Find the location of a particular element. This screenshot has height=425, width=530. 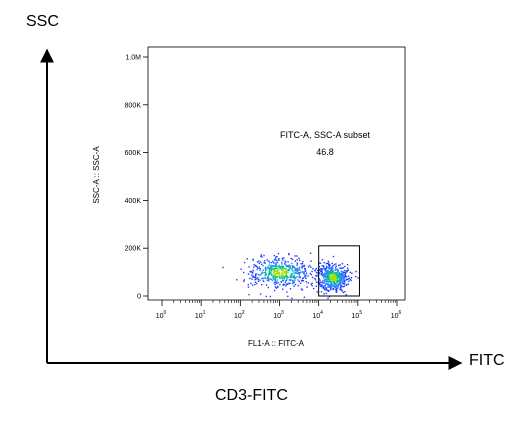

x-axis-ticks: 100 101 102 103 104 105 106 is located at coordinates (279, 310).